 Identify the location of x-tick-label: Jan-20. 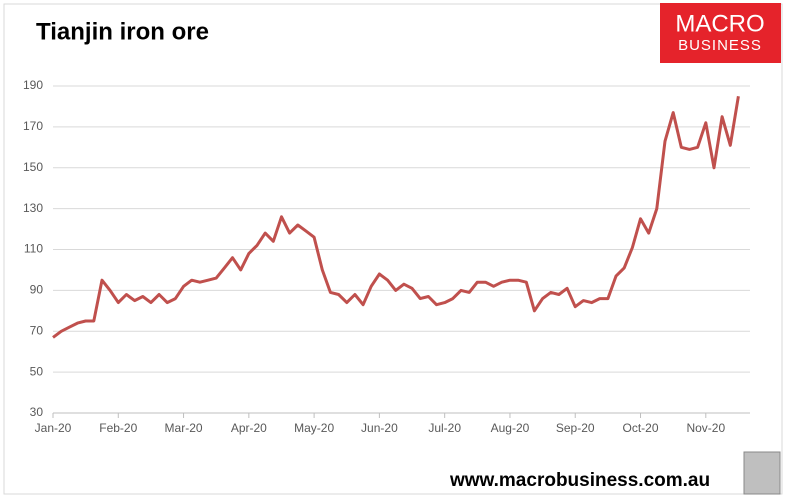
(53, 428).